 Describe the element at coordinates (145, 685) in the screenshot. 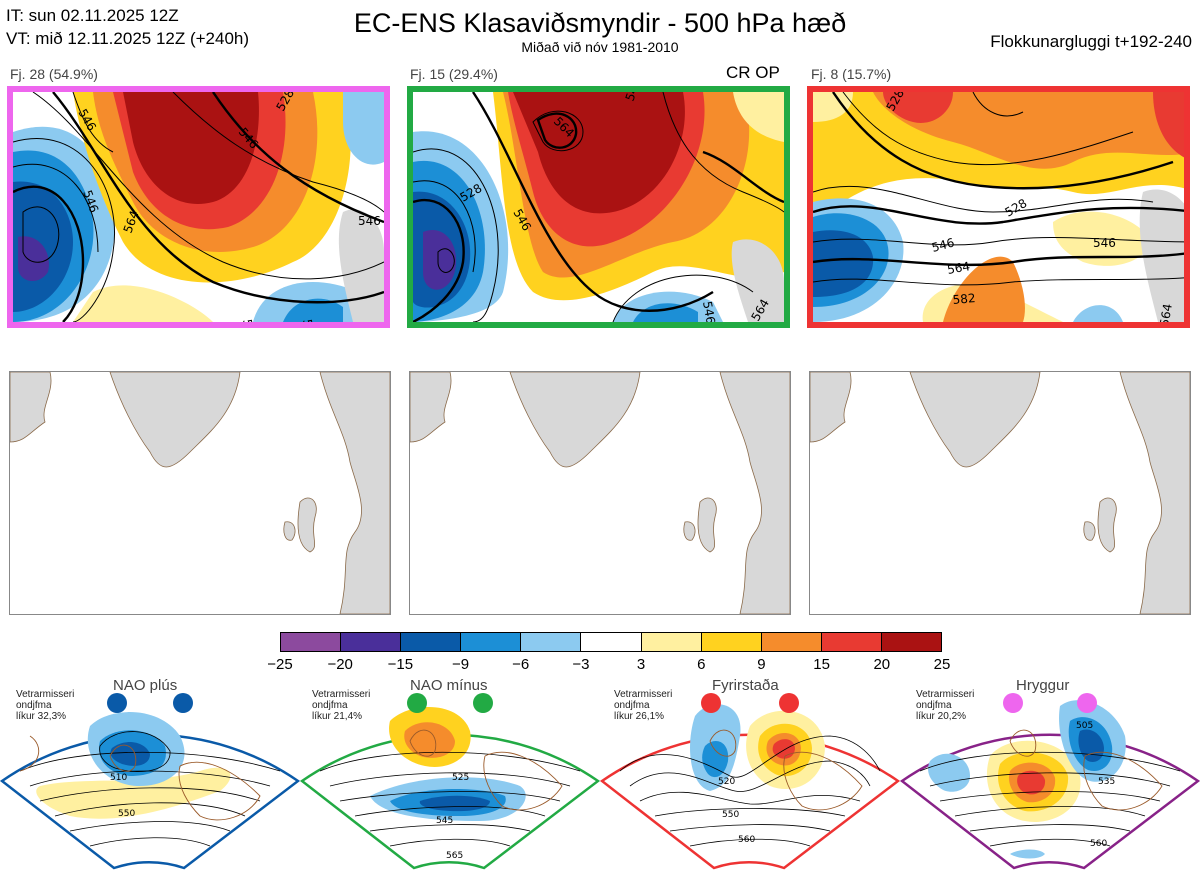

I see `regime-name-nao-plus: NAO plús` at that location.